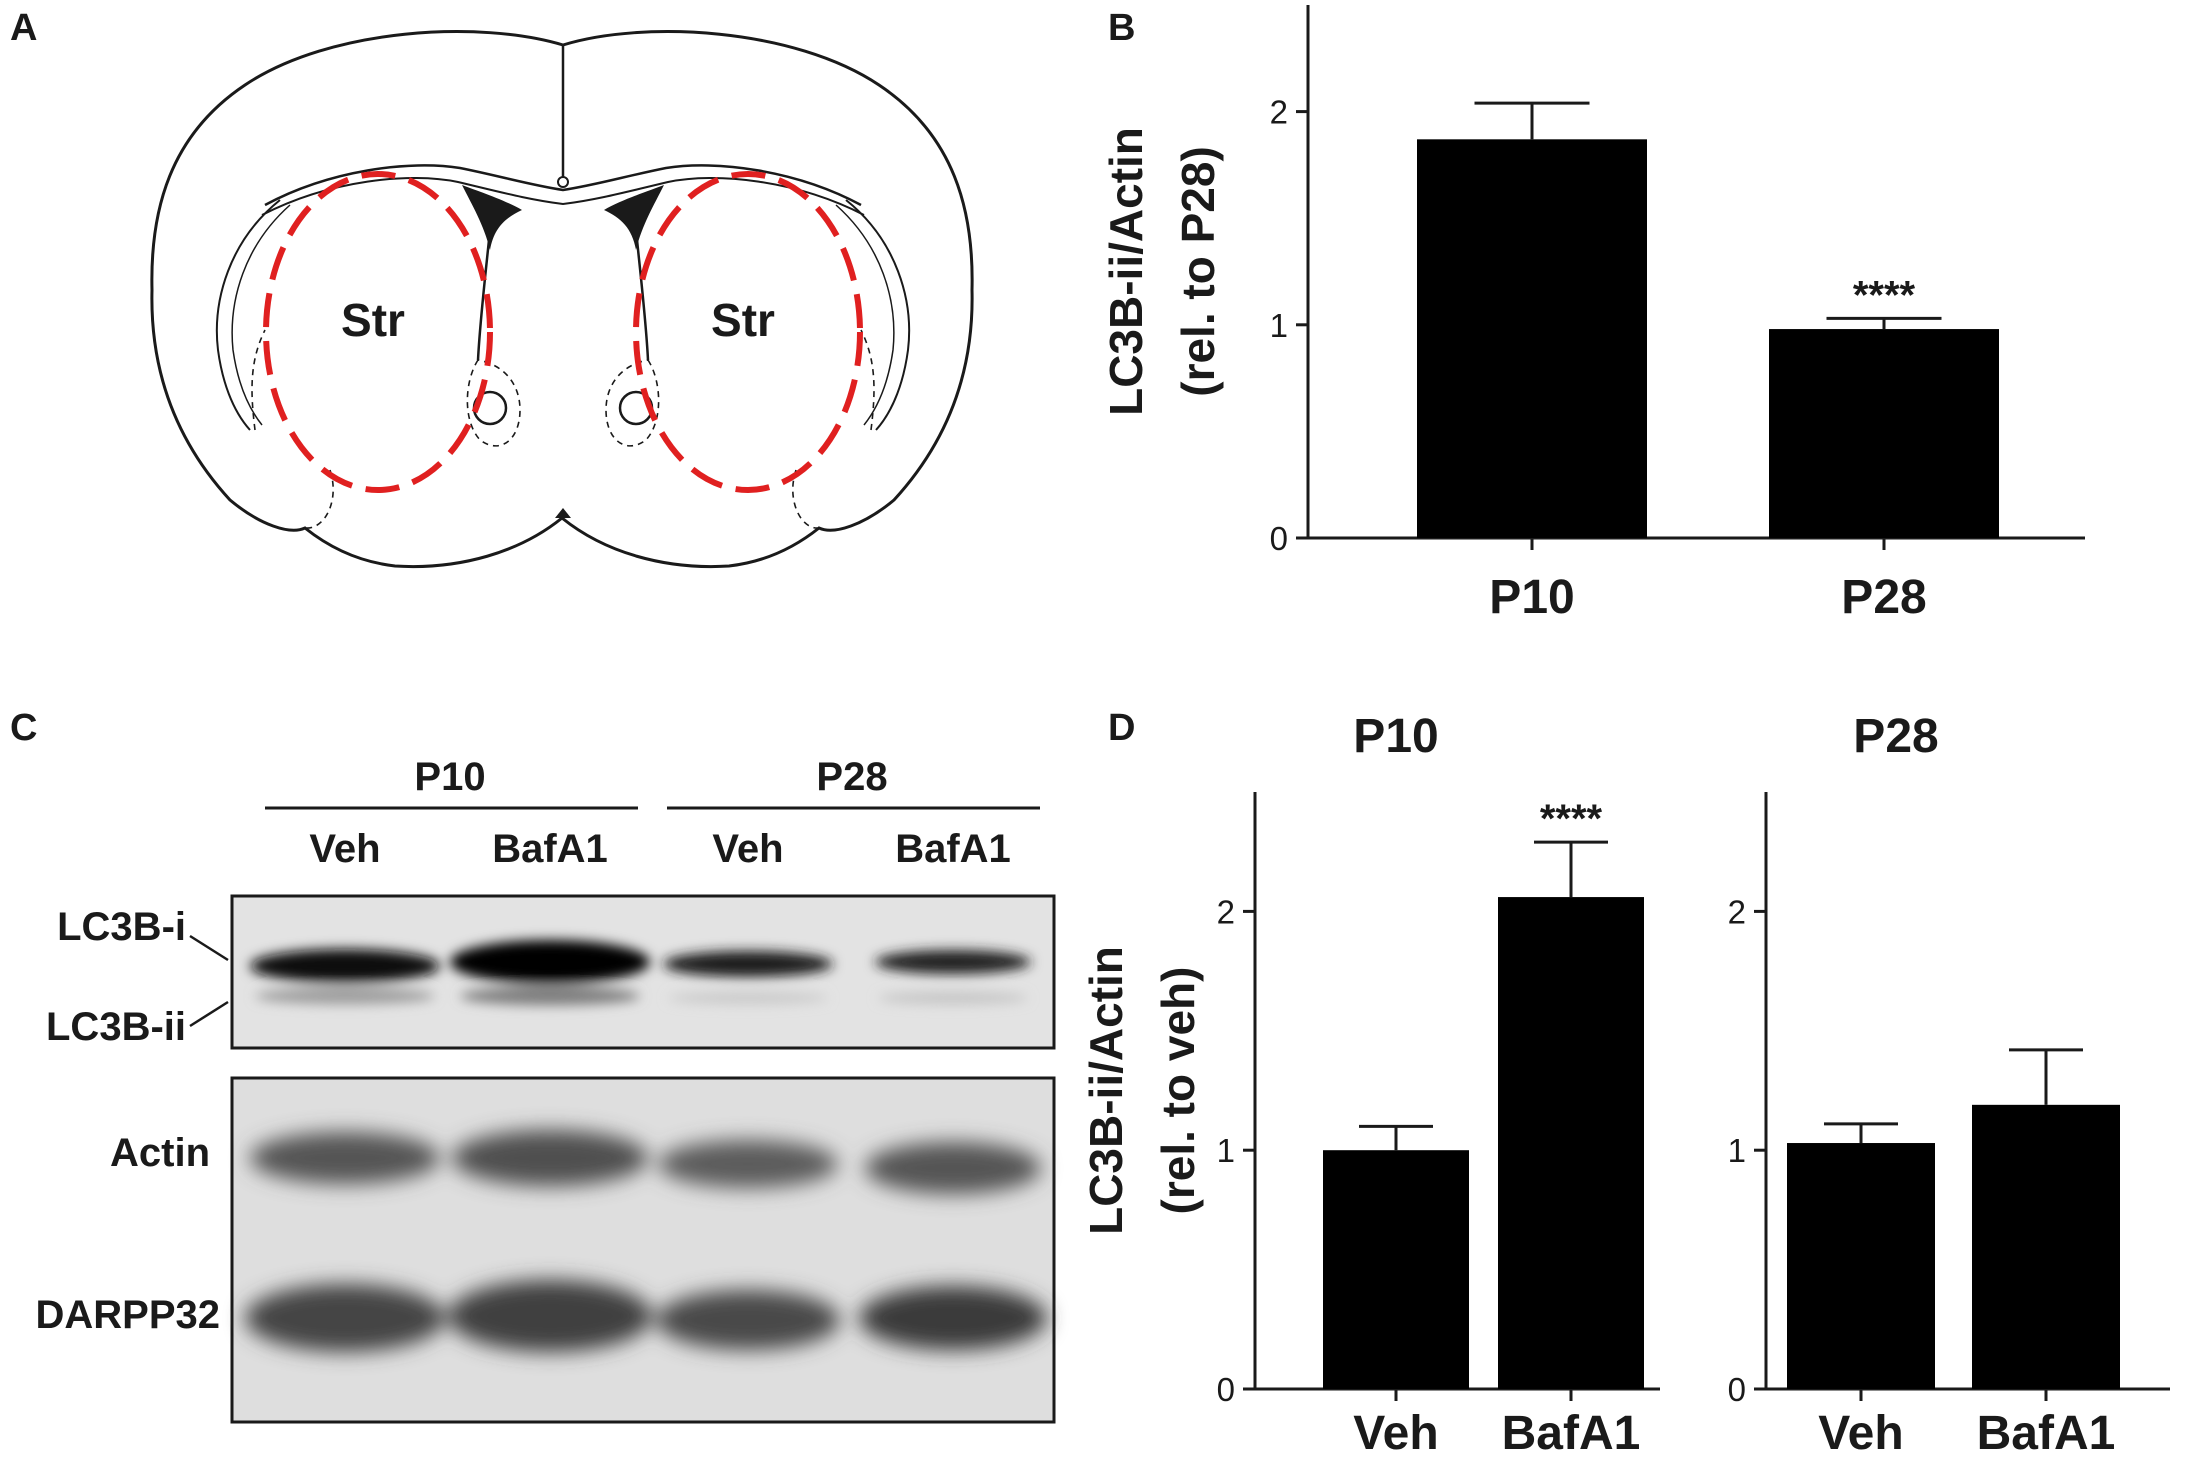 Image resolution: width=2185 pixels, height=1462 pixels. Describe the element at coordinates (748, 1320) in the screenshot. I see `band-darpp32-lane3` at that location.